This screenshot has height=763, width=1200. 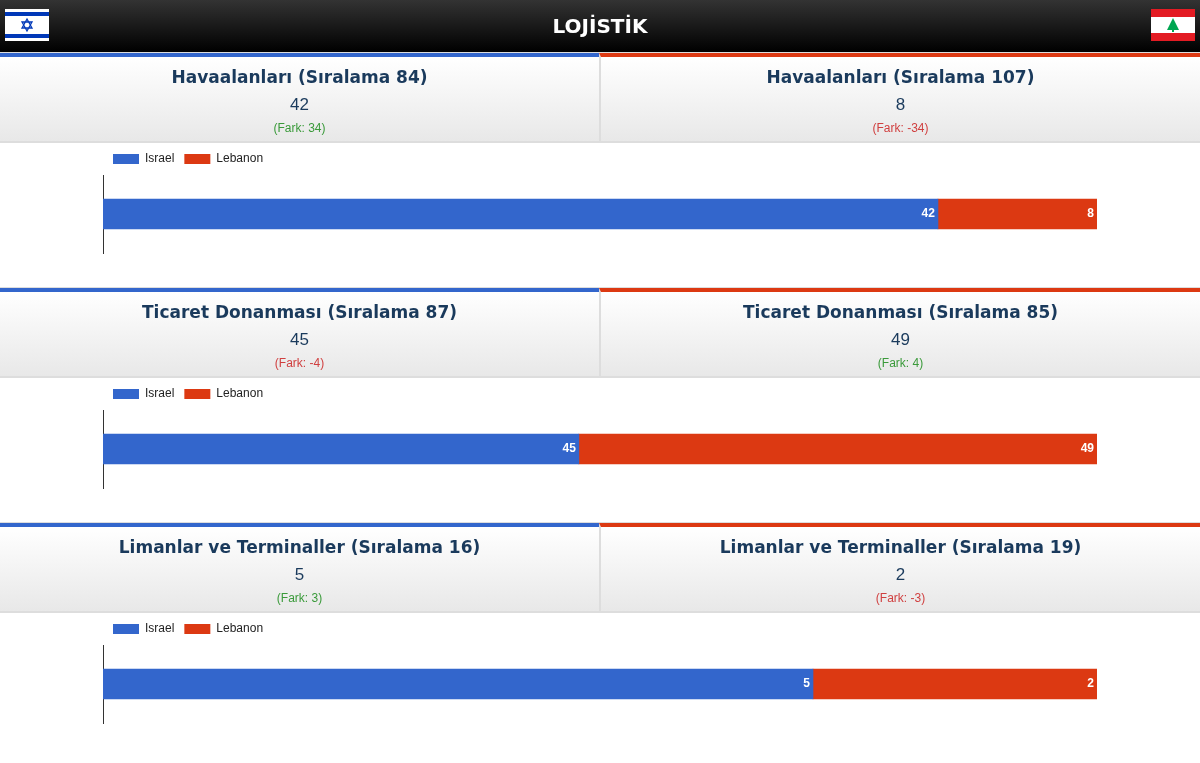 I want to click on data-label: 42, so click(x=928, y=213).